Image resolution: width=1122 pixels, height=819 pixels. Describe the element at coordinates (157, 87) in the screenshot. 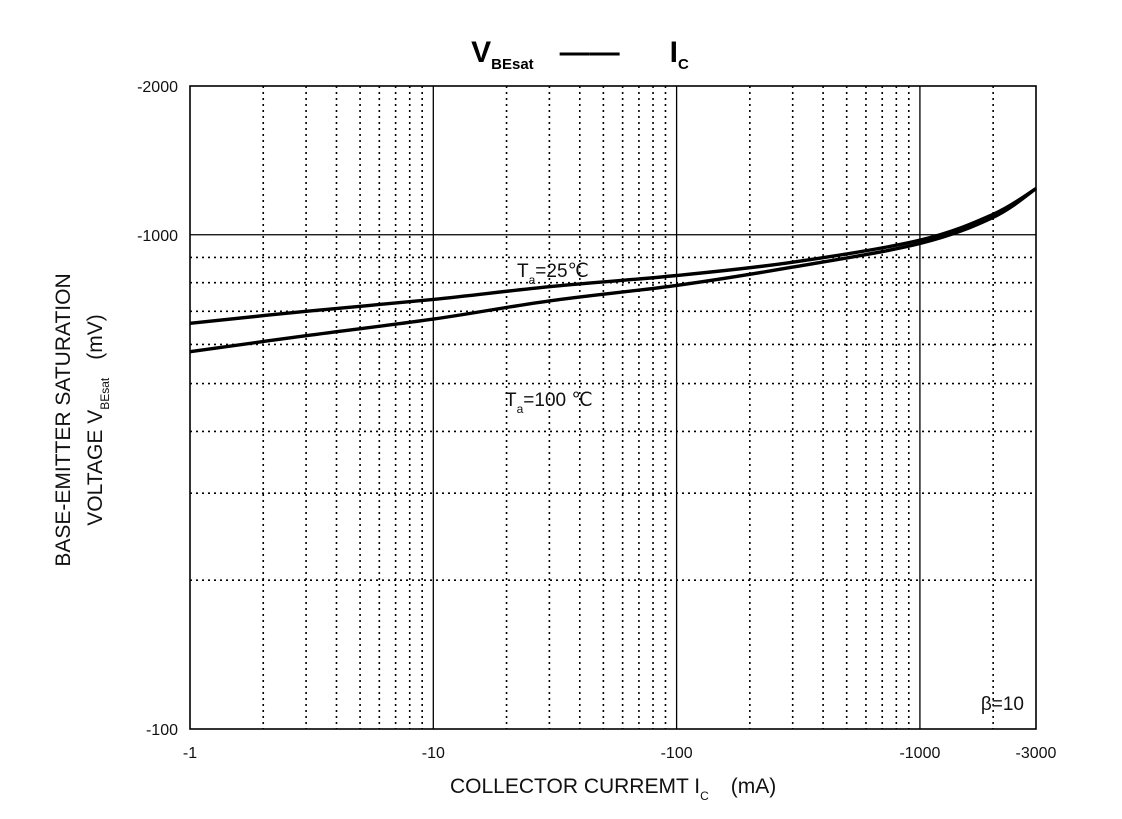

I see `y-tick-label: -2000` at that location.